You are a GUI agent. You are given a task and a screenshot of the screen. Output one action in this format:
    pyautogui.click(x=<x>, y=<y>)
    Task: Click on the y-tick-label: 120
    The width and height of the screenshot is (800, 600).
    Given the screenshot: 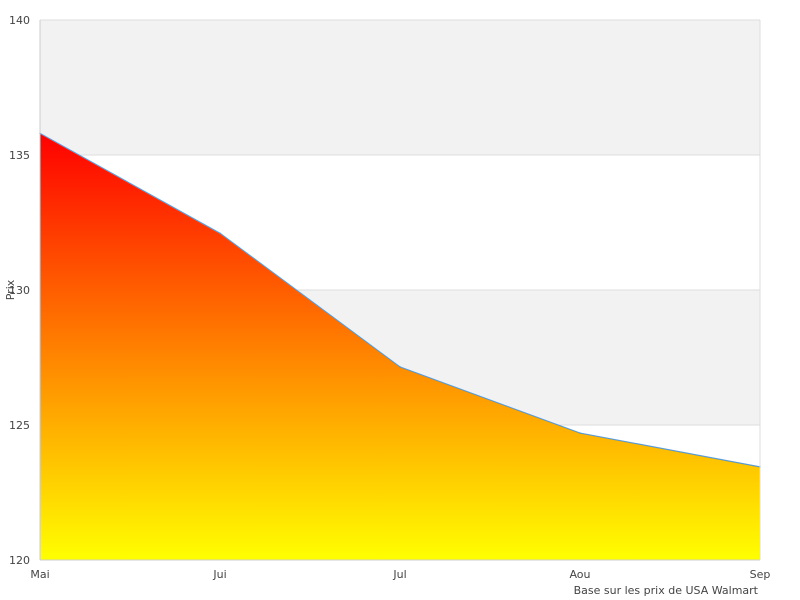 What is the action you would take?
    pyautogui.click(x=19, y=560)
    